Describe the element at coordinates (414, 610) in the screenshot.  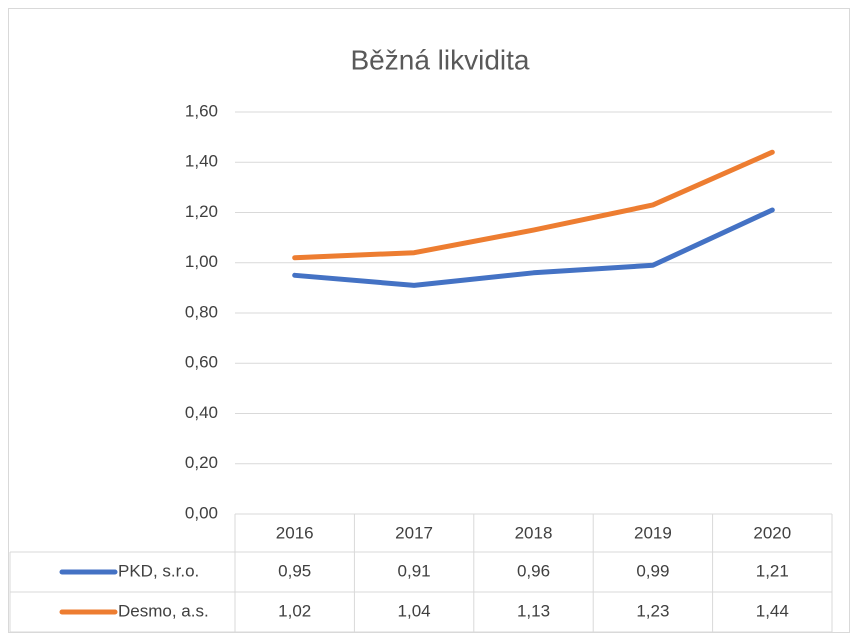
I see `table-value: 1,04` at that location.